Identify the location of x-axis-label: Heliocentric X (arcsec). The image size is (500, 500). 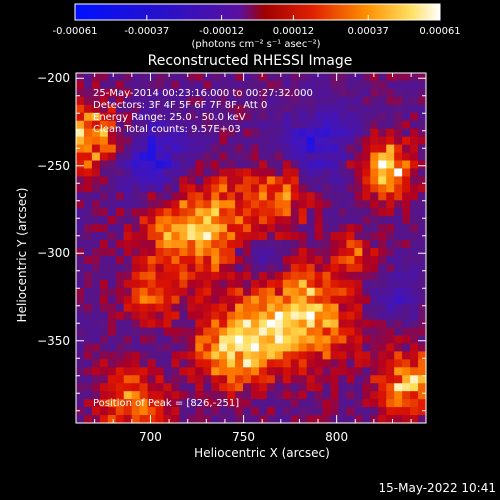
(262, 453).